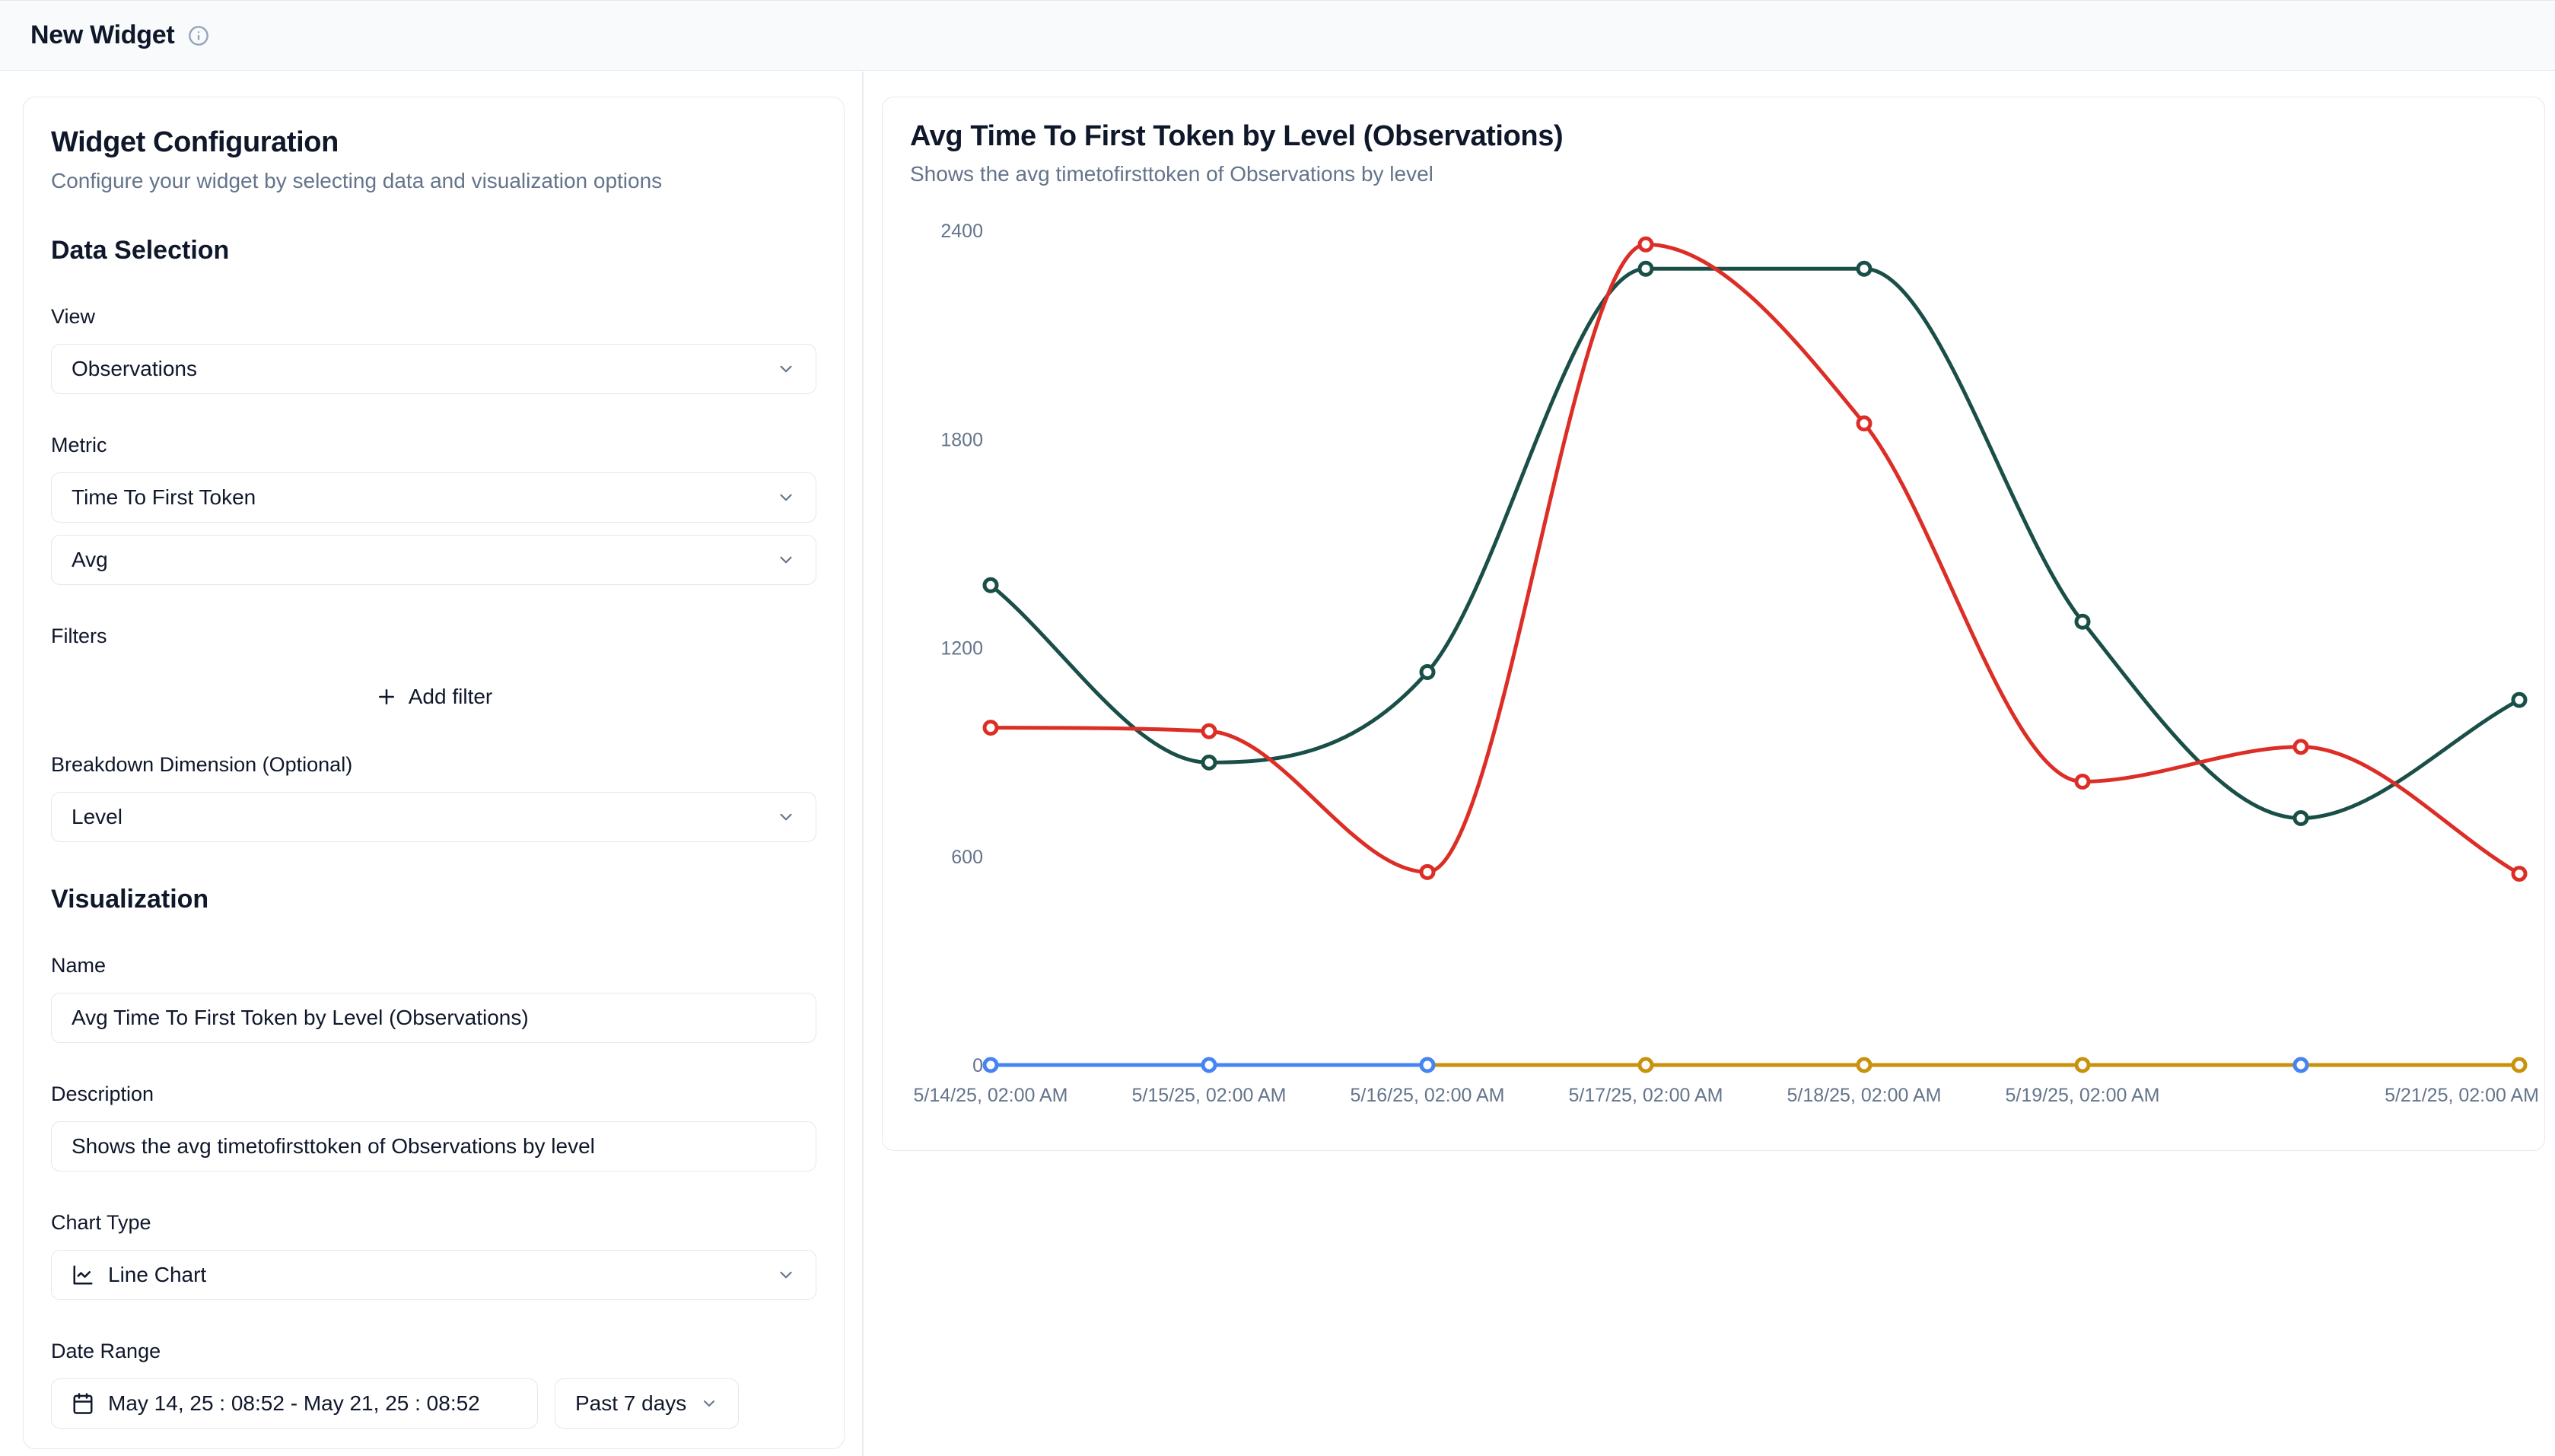  Describe the element at coordinates (433, 817) in the screenshot. I see `breakdown-select: Level` at that location.